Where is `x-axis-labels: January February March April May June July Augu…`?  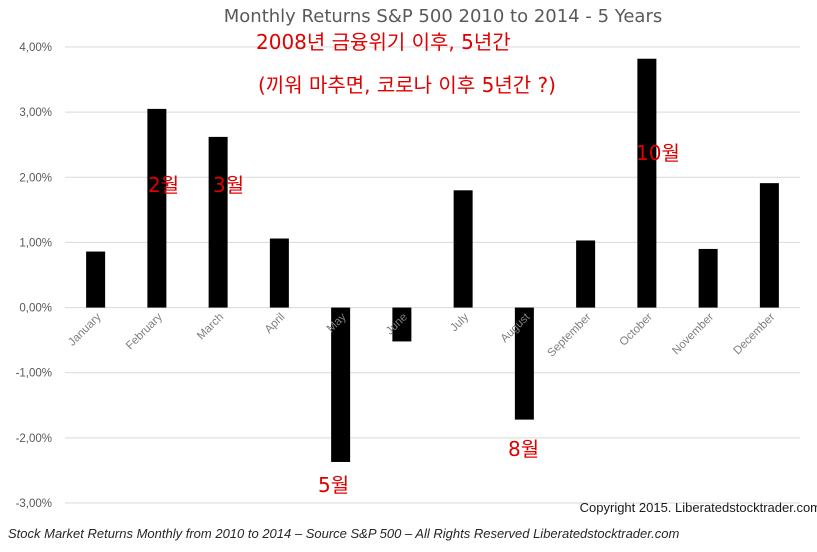 x-axis-labels: January February March April May June July Augu… is located at coordinates (421, 335).